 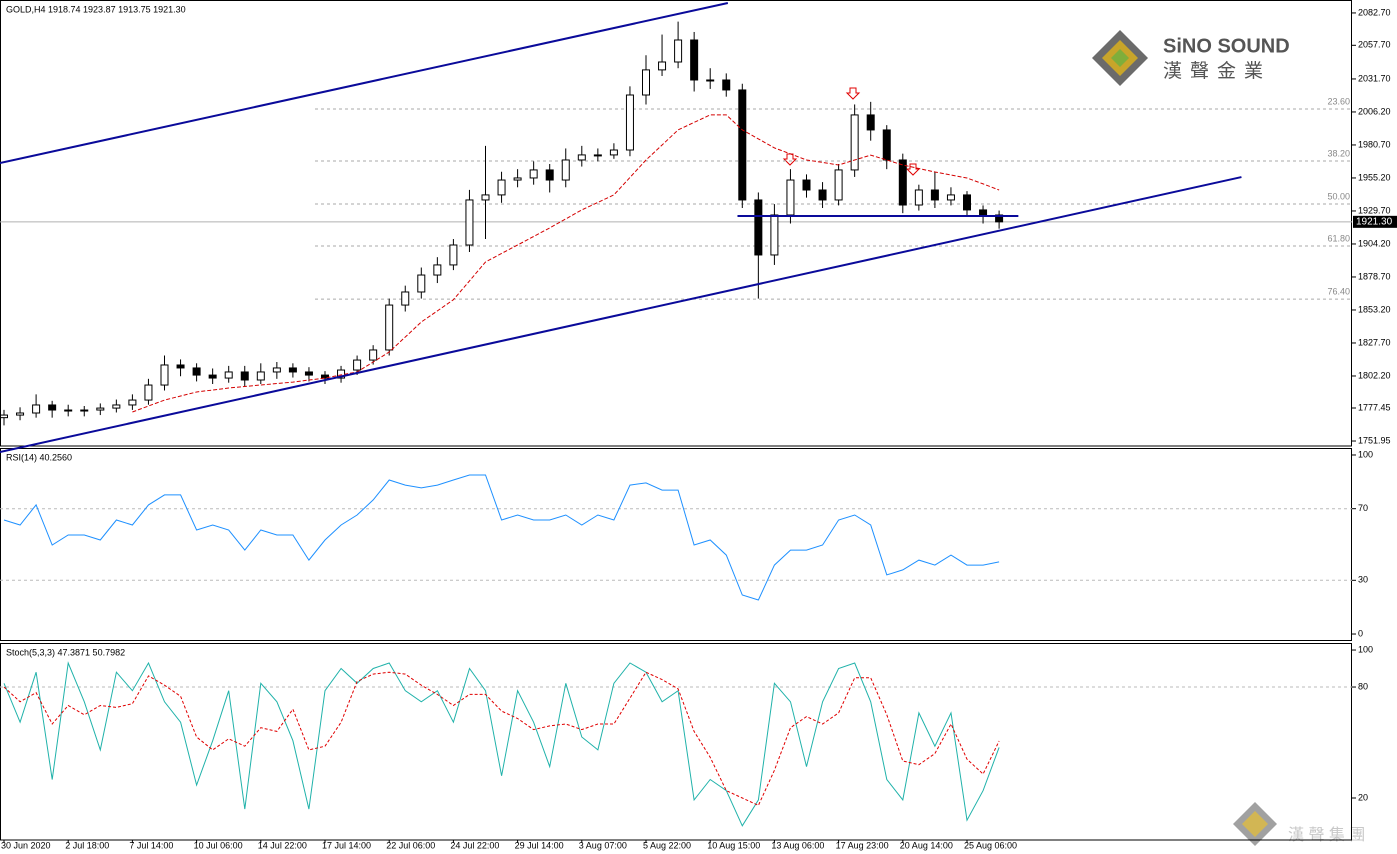 I want to click on y-tick-label: 80, so click(x=1363, y=686).